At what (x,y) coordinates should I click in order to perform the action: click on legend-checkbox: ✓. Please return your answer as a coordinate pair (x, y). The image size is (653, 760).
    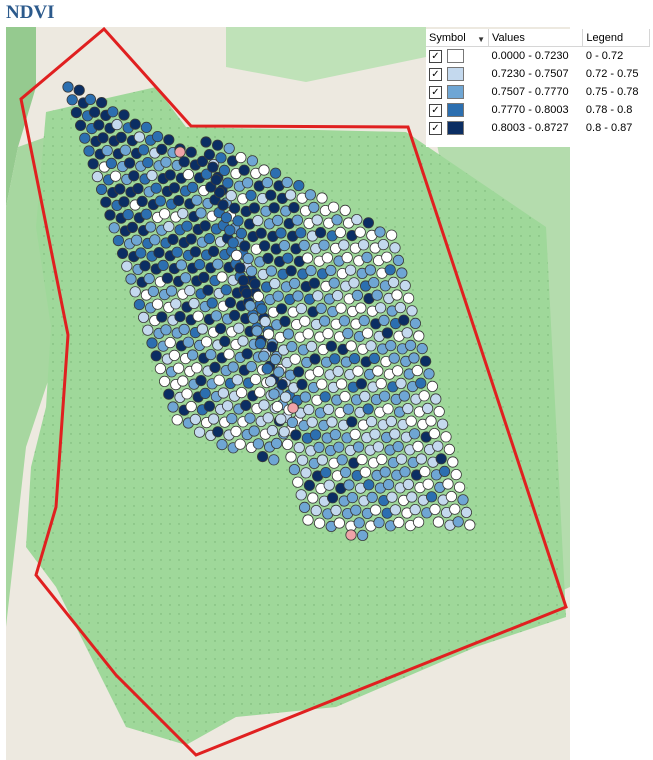
    Looking at the image, I should click on (435, 74).